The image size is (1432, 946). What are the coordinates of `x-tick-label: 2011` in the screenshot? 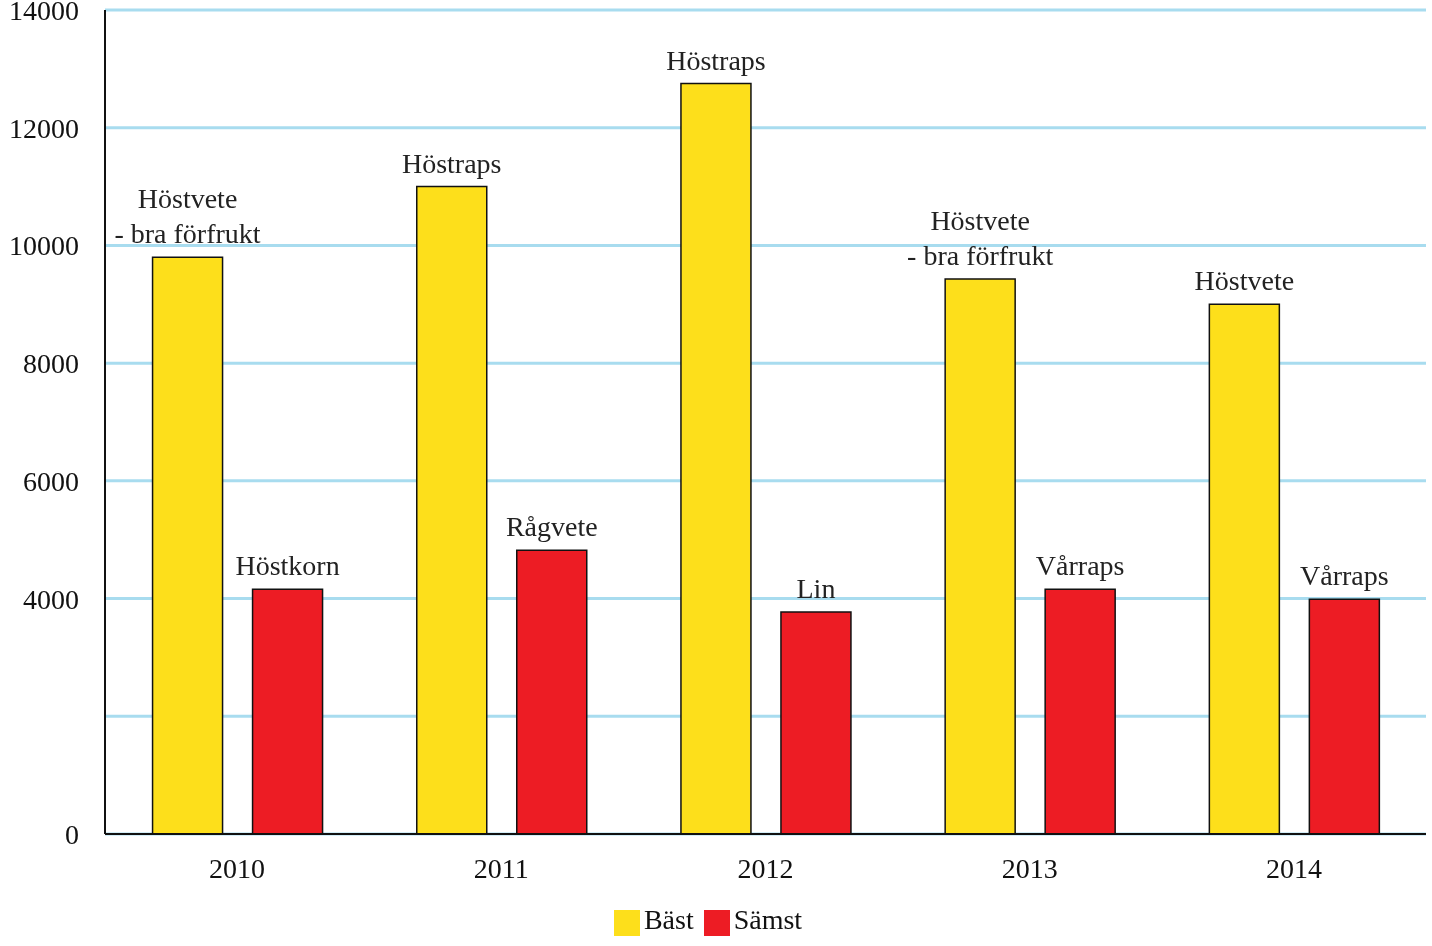 It's located at (501, 868).